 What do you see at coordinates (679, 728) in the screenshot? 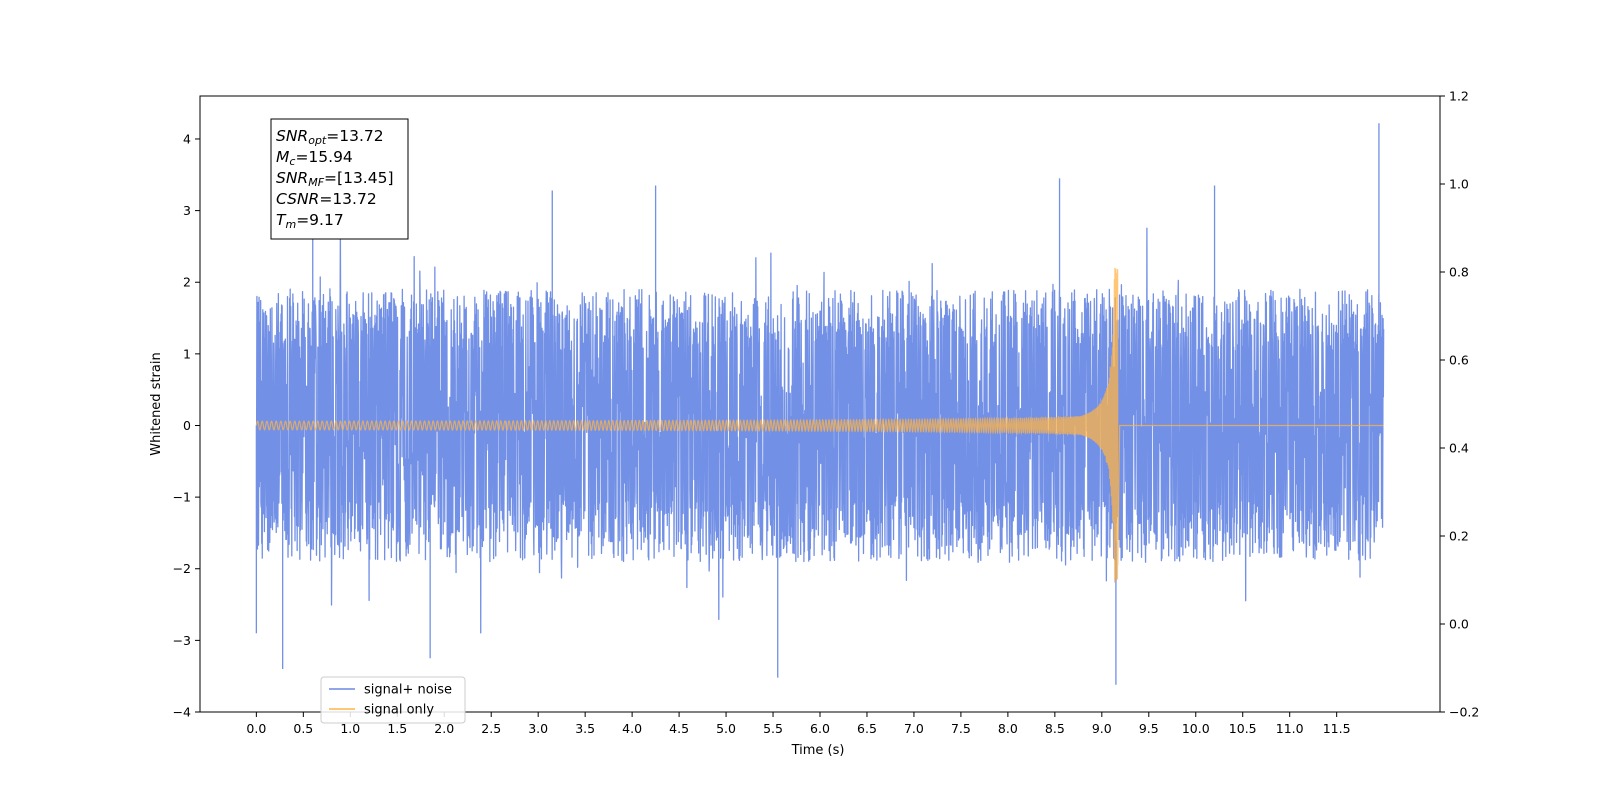
I see `x-tick-label: 4.5` at bounding box center [679, 728].